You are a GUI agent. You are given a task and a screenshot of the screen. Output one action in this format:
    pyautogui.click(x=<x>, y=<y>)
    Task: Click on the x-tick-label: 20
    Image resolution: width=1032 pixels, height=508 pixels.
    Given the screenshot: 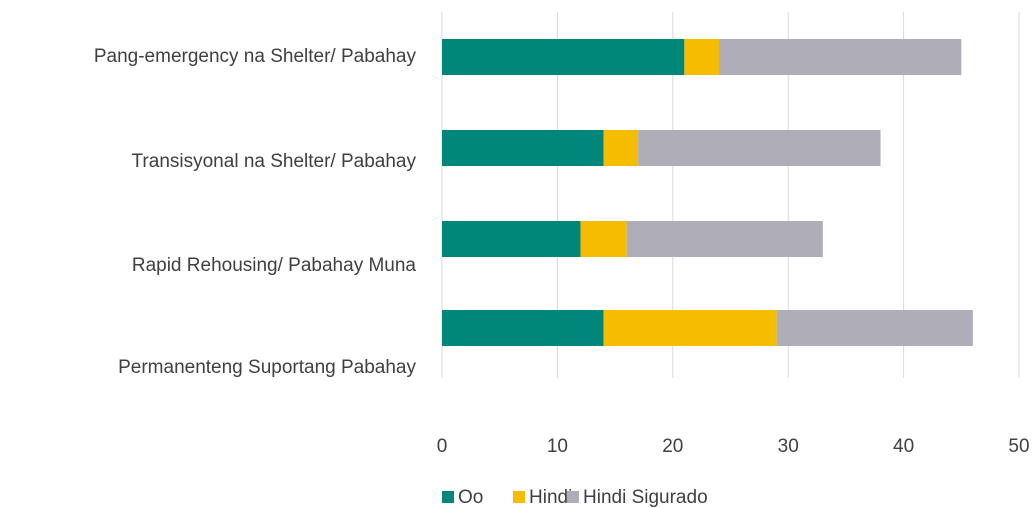 What is the action you would take?
    pyautogui.click(x=672, y=446)
    